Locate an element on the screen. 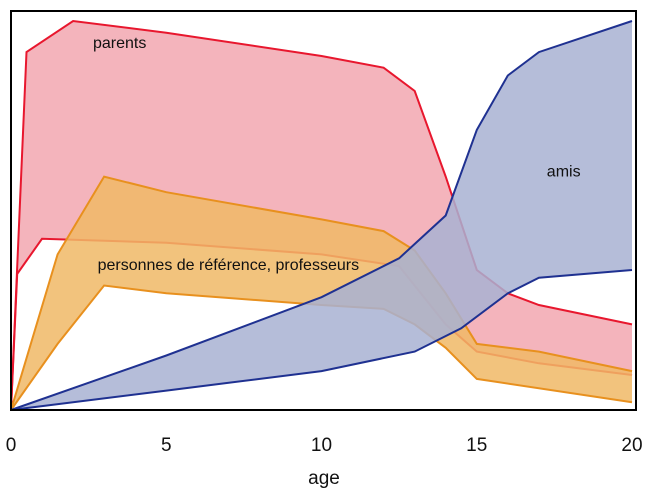 The width and height of the screenshot is (649, 494). band-label: parents is located at coordinates (119, 43).